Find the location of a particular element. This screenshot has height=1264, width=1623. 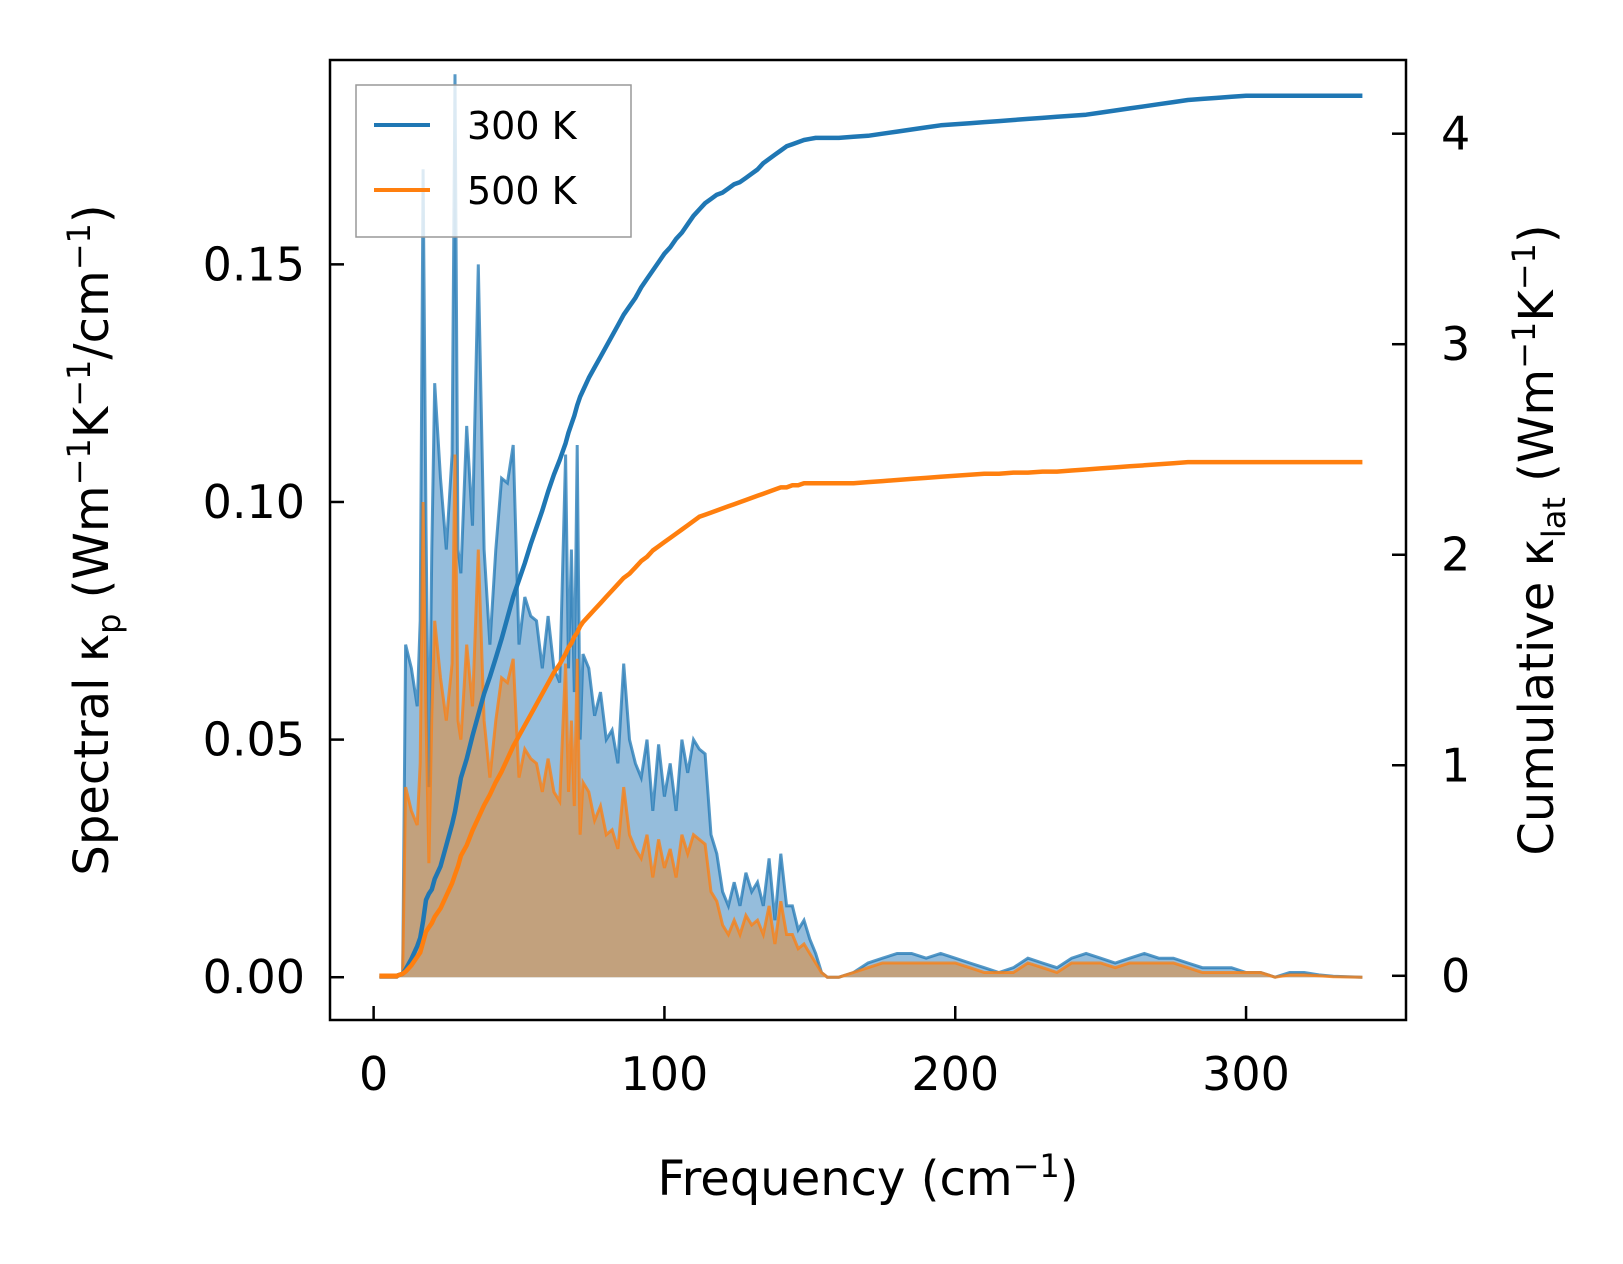

y-left-axis-ticks: 0.00 0.05 0.10 0.15 is located at coordinates (273, 620).